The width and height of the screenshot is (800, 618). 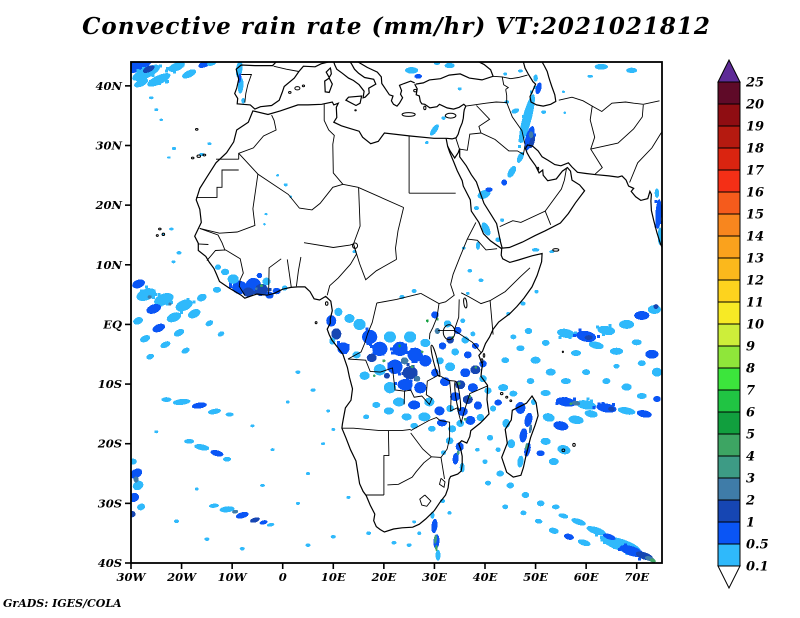 What do you see at coordinates (750, 501) in the screenshot?
I see `colorbar-tick-label: 2` at bounding box center [750, 501].